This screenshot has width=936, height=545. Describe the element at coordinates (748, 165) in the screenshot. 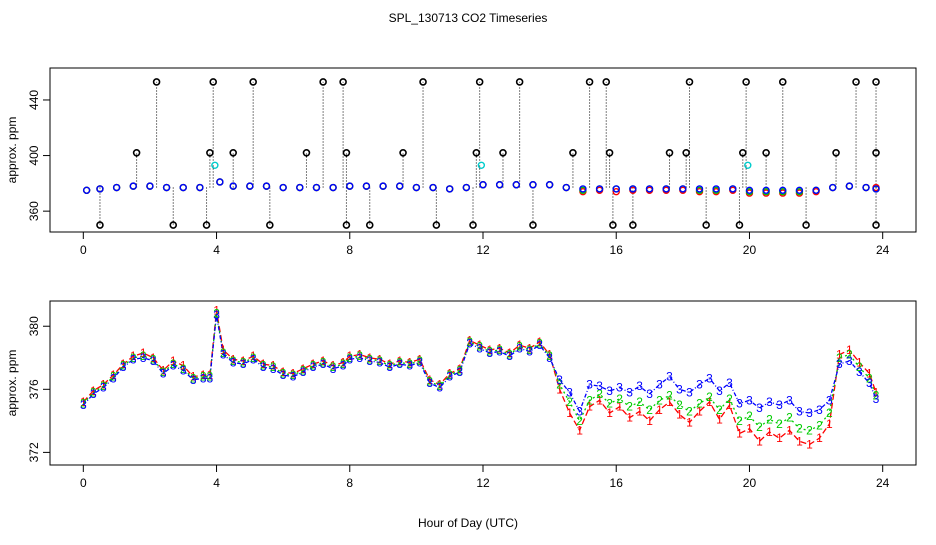

I see `top-point-series-cyan` at that location.